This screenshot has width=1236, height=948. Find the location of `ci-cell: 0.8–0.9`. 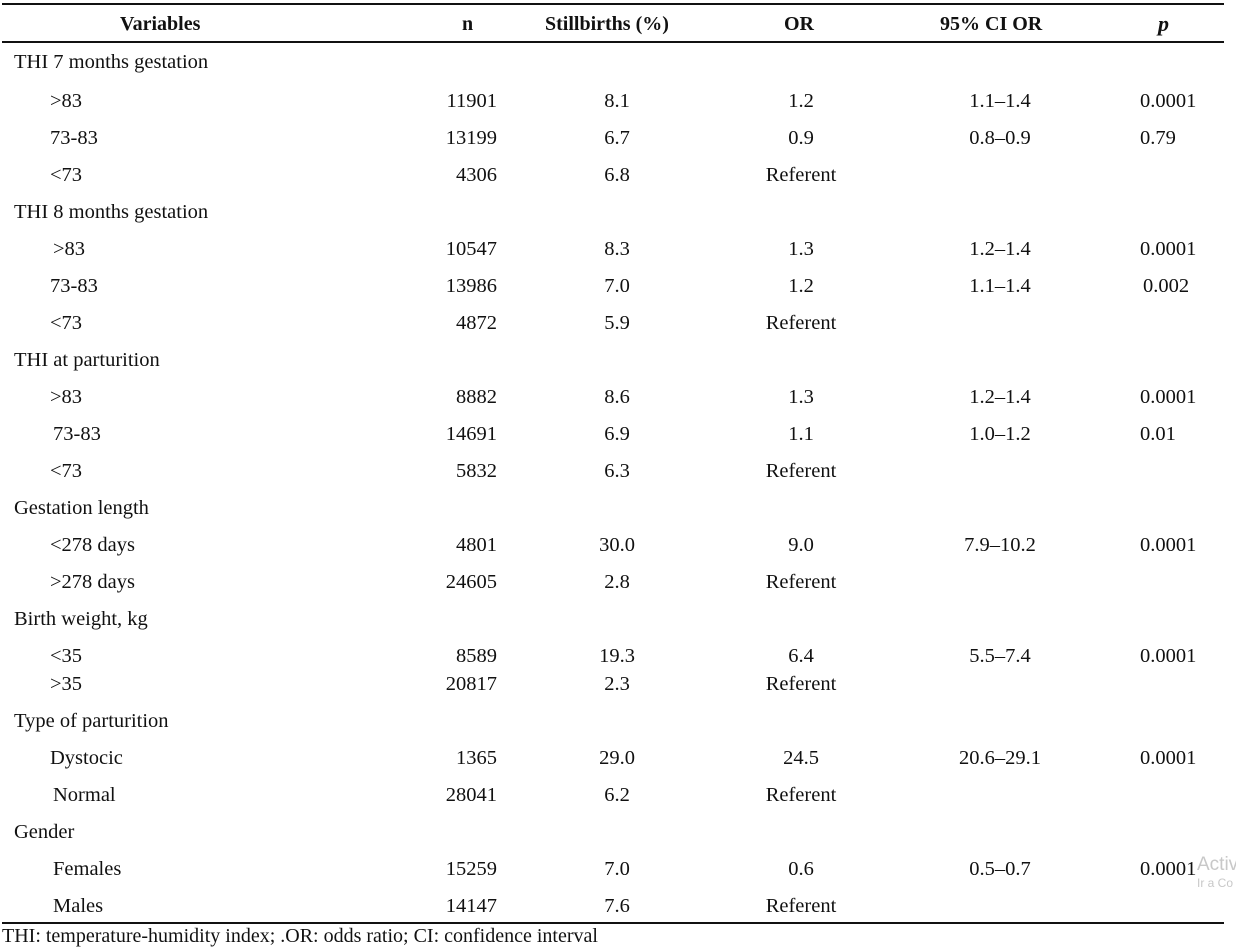

ci-cell: 0.8–0.9 is located at coordinates (1000, 138).